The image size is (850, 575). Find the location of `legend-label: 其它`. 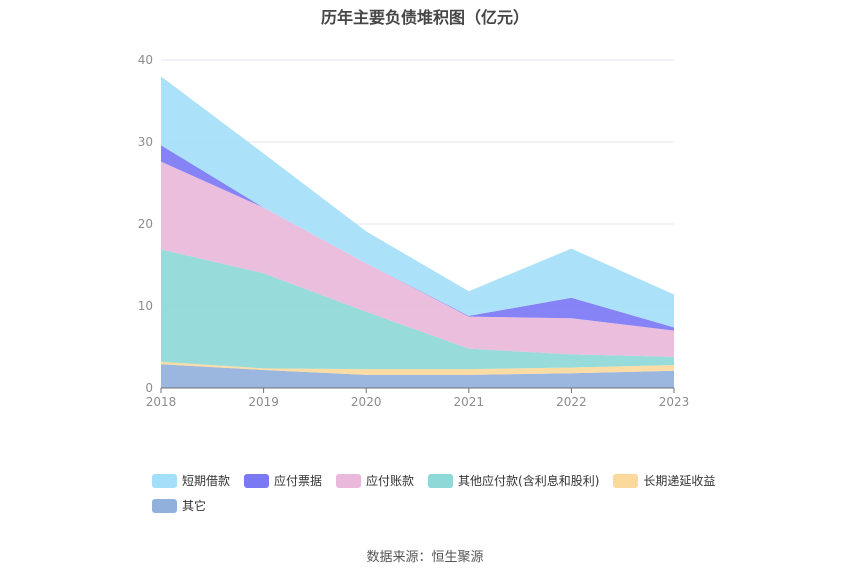

legend-label: 其它 is located at coordinates (194, 506).